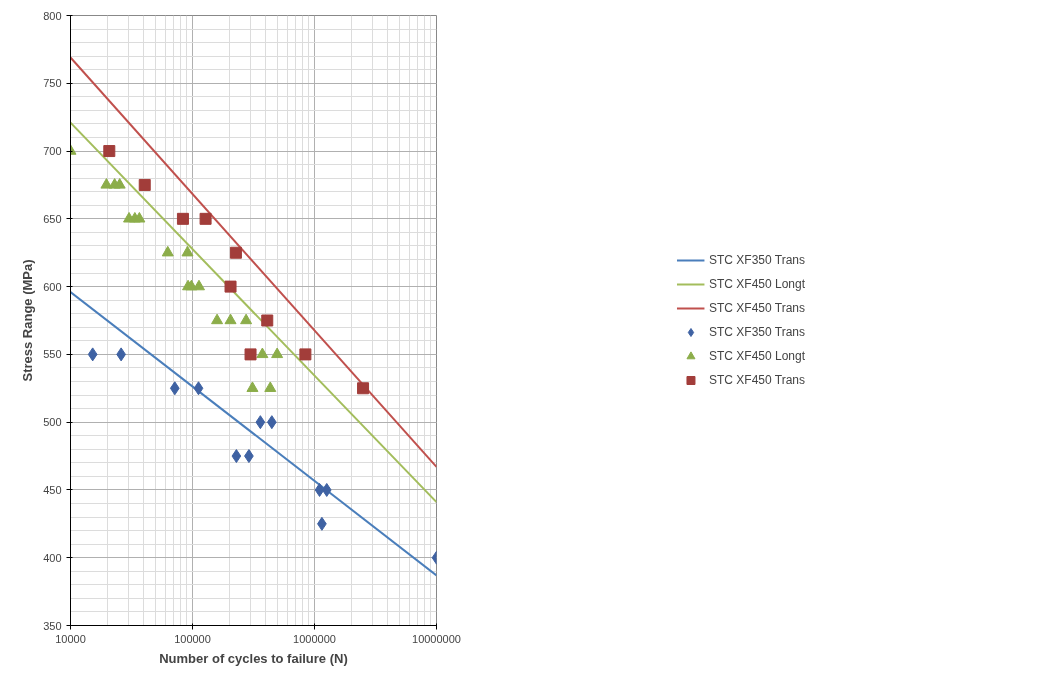 This screenshot has height=693, width=1055. What do you see at coordinates (70, 638) in the screenshot?
I see `x-tick-label: 10000` at bounding box center [70, 638].